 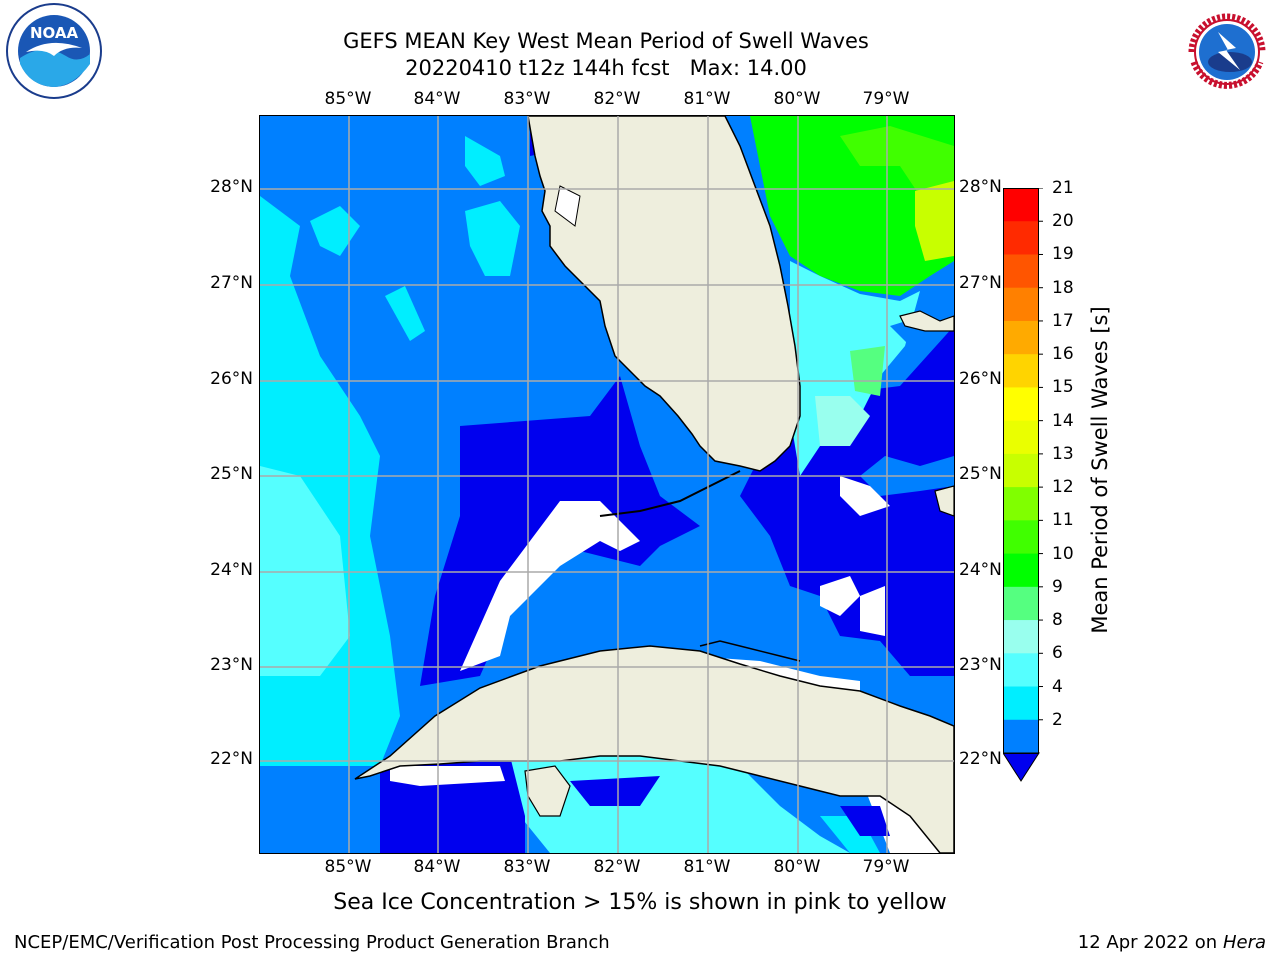 I want to click on light-cyan-region-west, so click(x=305, y=571).